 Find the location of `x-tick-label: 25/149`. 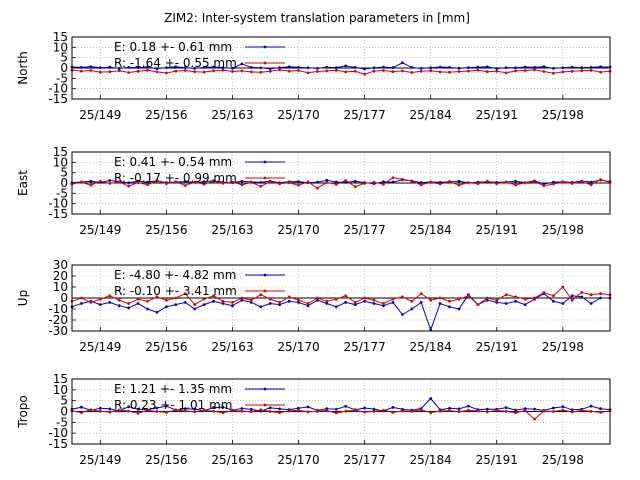

x-tick-label: 25/149 is located at coordinates (100, 460).